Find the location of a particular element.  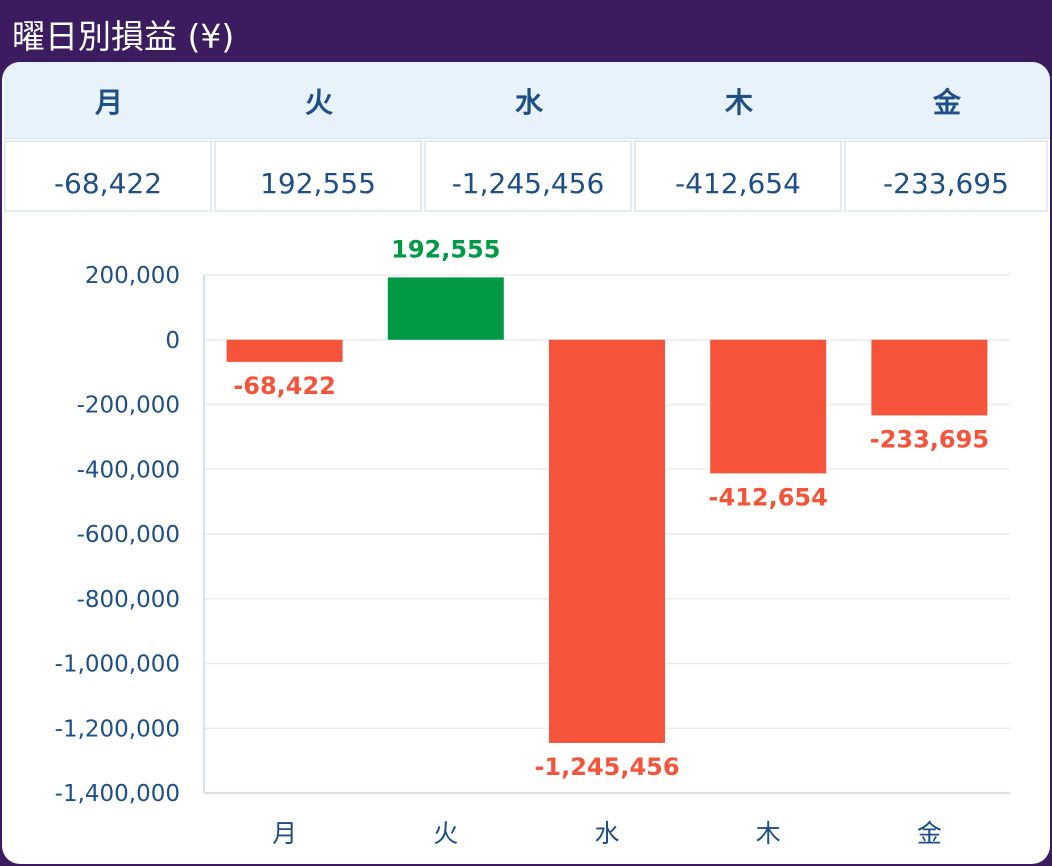

y-tick-label: 200,000 is located at coordinates (132, 276).